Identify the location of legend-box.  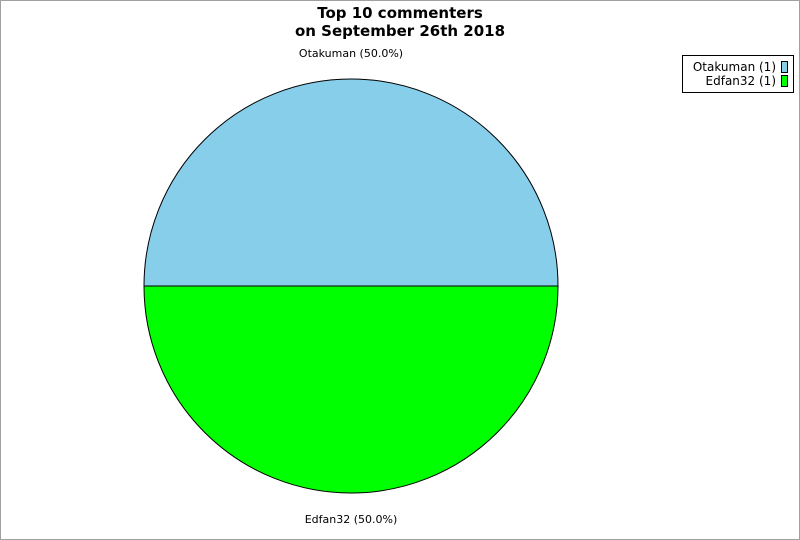
(738, 74).